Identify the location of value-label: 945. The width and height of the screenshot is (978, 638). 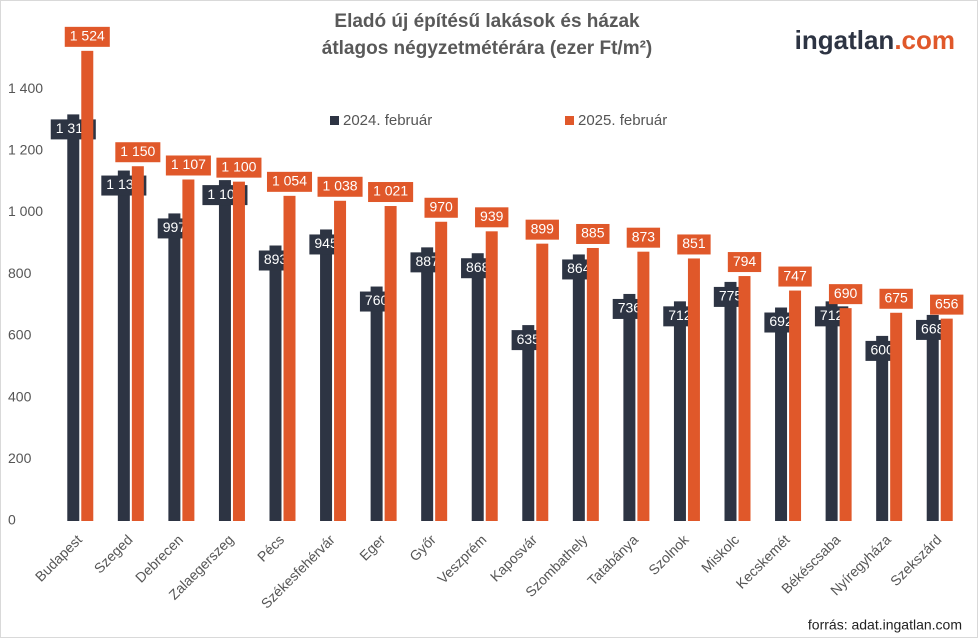
(326, 243).